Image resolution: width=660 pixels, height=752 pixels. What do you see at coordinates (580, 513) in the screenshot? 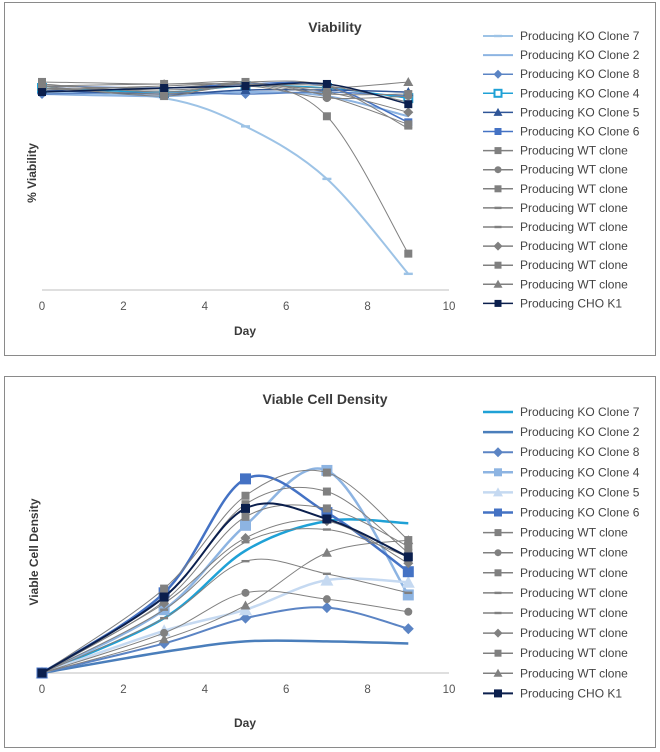
I see `legend-label: Producing KO Clone 6` at bounding box center [580, 513].